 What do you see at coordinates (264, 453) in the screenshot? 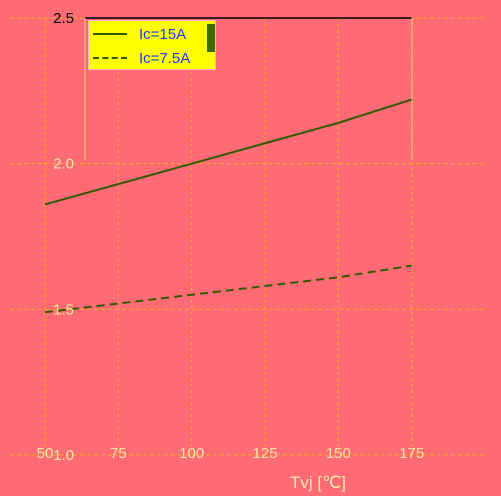
I see `x-tick-label: 125` at bounding box center [264, 453].